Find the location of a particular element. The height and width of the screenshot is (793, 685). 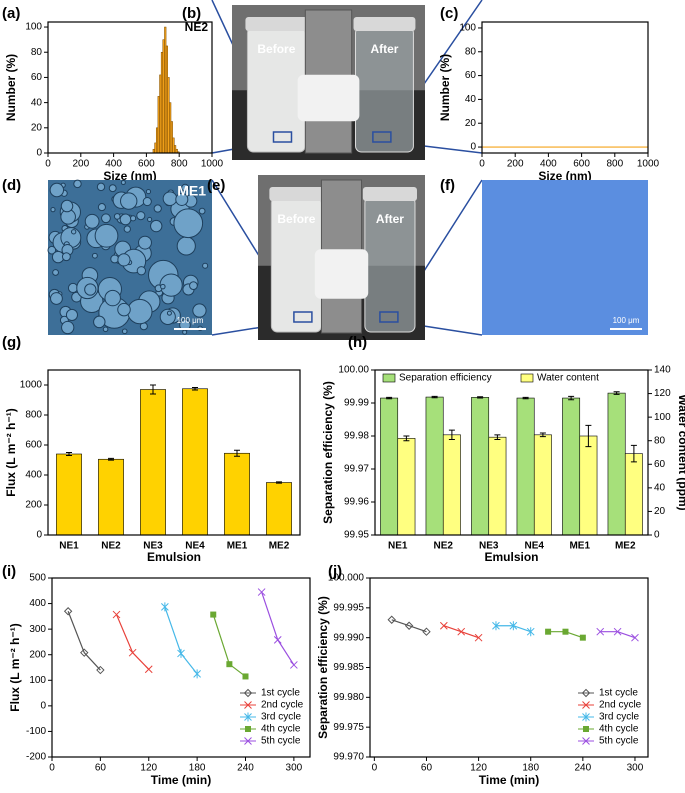

y2-tick-label: 20 is located at coordinates (660, 511).